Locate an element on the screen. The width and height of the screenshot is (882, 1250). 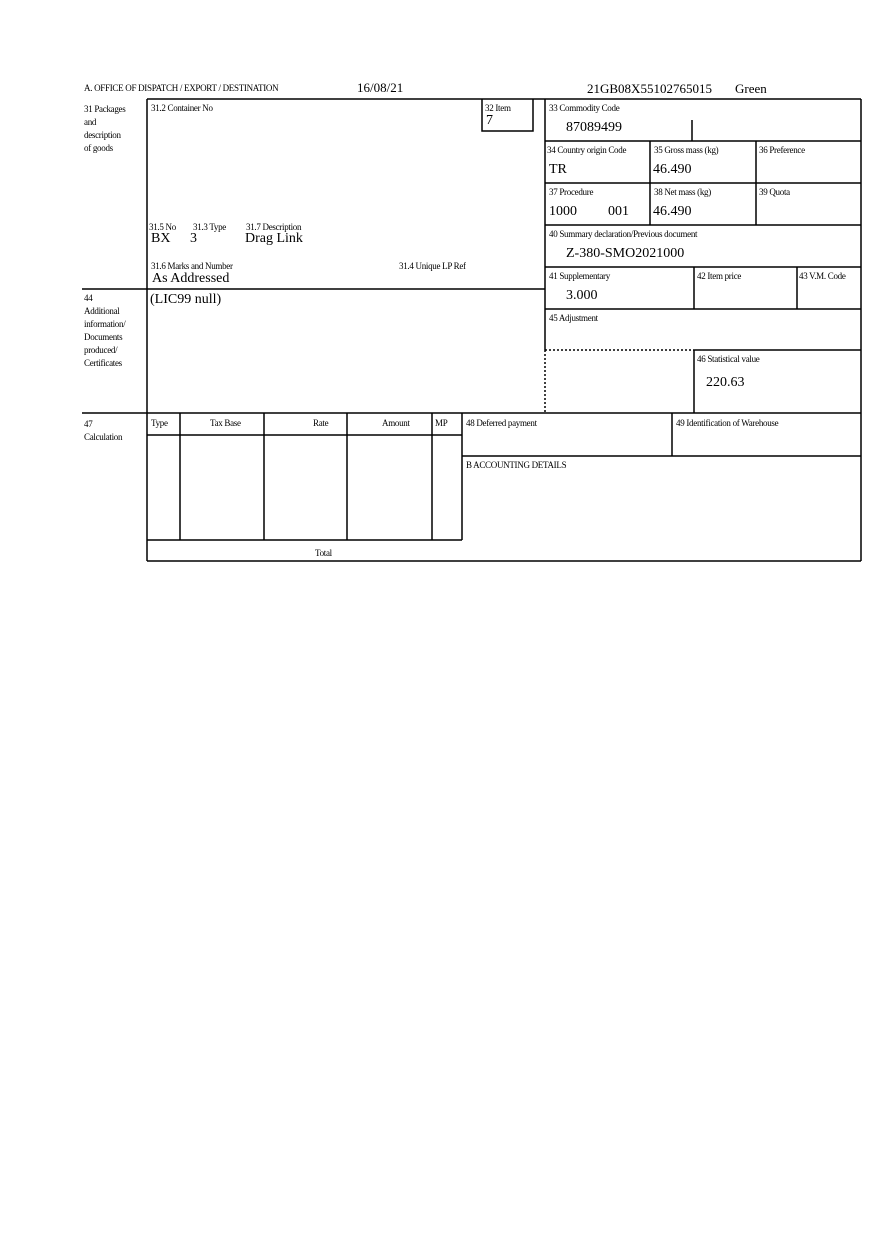
box47-label: 47 Calculation is located at coordinates (103, 431).